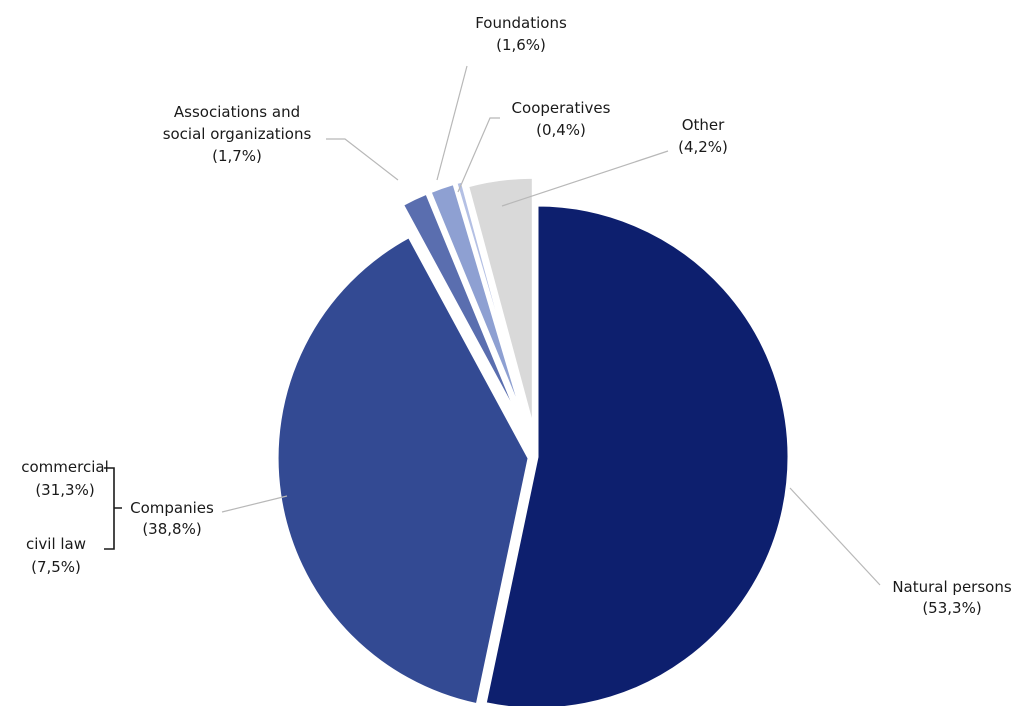  I want to click on slice-foundations, so click(478, 303).